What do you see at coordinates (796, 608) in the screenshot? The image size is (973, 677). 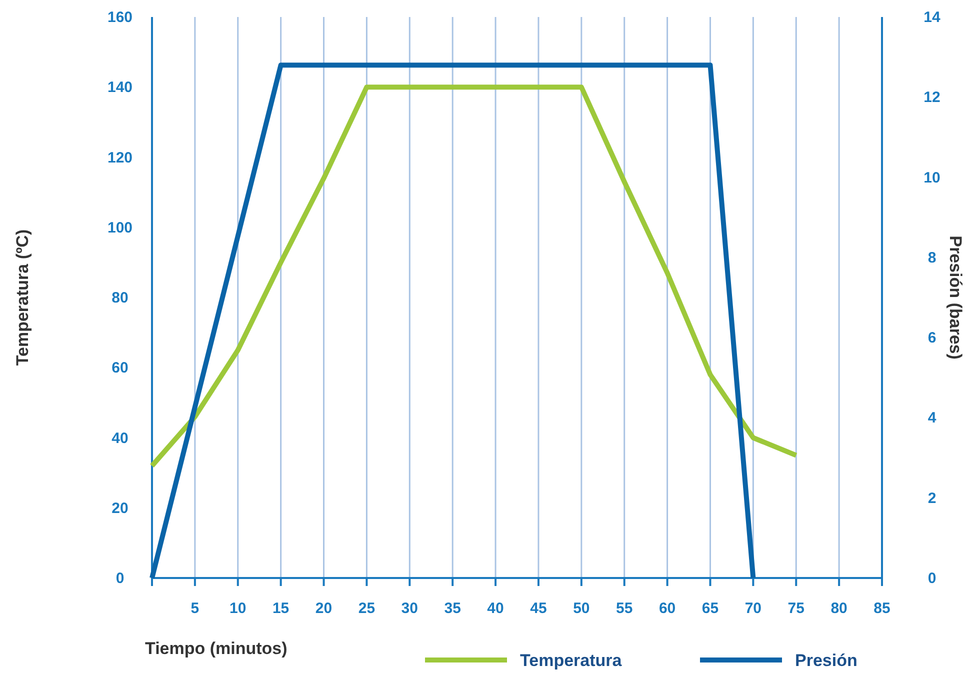 I see `x-tick-label: 75` at bounding box center [796, 608].